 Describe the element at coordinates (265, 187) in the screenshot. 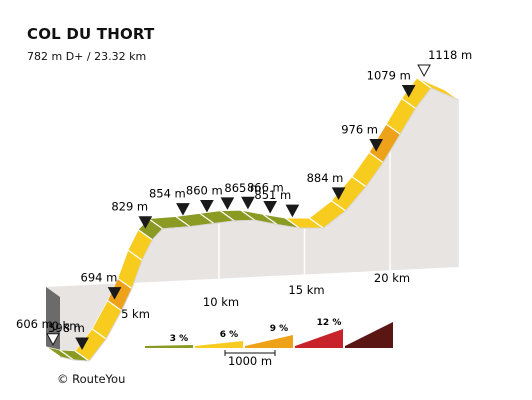

I see `elevation-label: 866 m` at that location.